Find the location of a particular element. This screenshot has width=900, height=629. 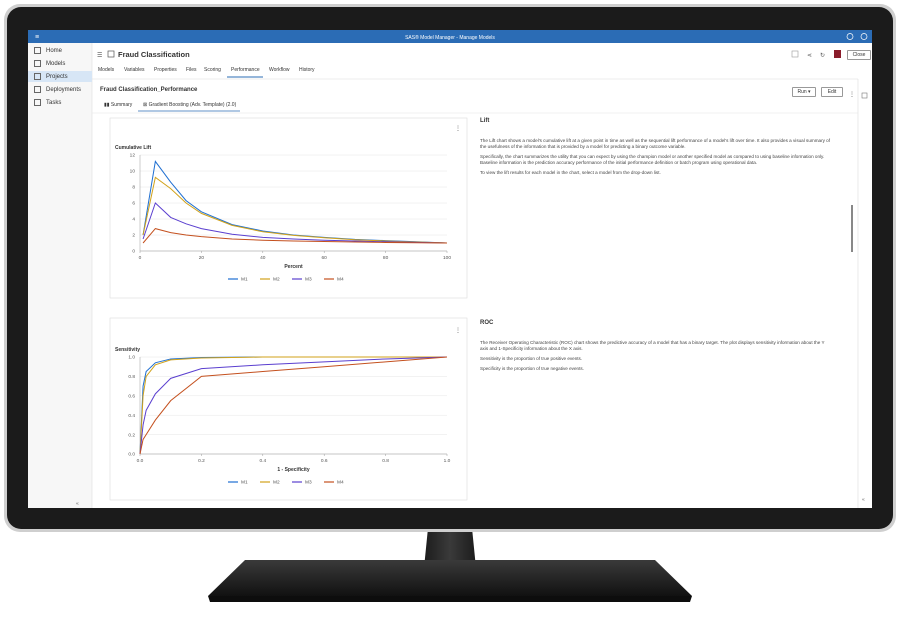

nav-item: Models is located at coordinates (49, 63).